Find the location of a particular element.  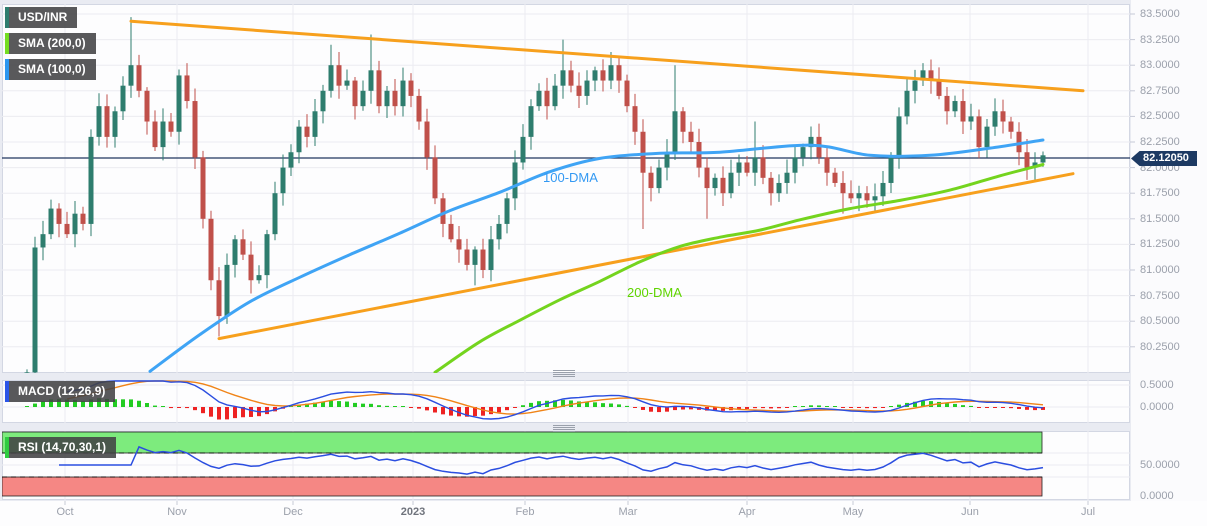

symbol-label: USD/INR is located at coordinates (43, 17).